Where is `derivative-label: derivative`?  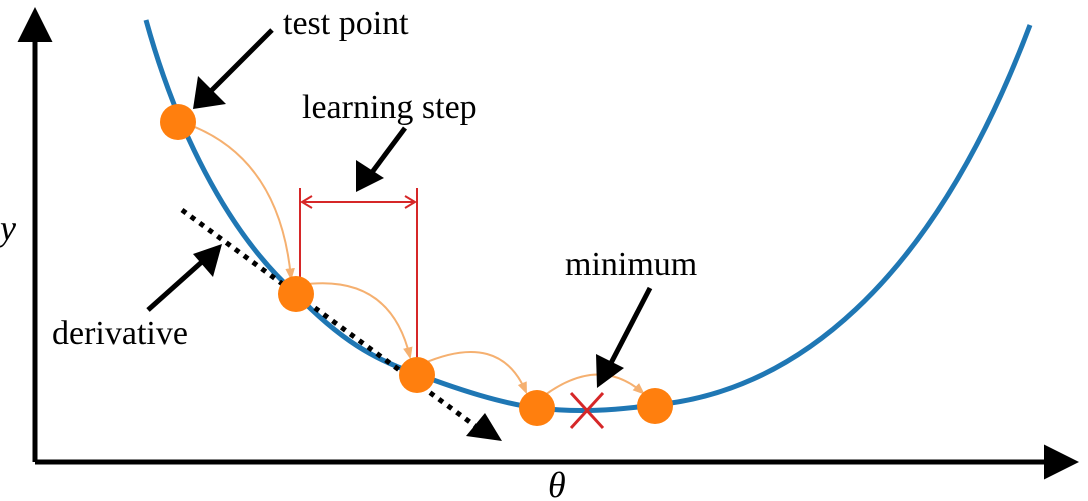
derivative-label: derivative is located at coordinates (120, 333).